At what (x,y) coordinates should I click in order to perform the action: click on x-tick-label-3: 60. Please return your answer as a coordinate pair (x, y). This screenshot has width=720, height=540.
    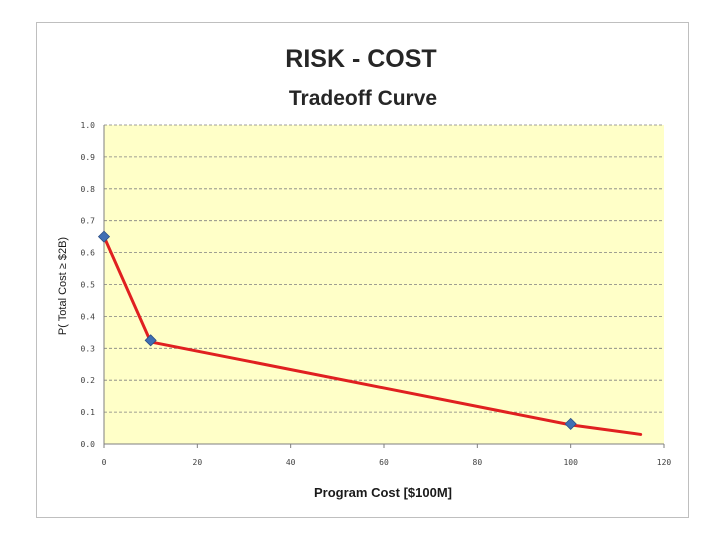
    Looking at the image, I should click on (384, 462).